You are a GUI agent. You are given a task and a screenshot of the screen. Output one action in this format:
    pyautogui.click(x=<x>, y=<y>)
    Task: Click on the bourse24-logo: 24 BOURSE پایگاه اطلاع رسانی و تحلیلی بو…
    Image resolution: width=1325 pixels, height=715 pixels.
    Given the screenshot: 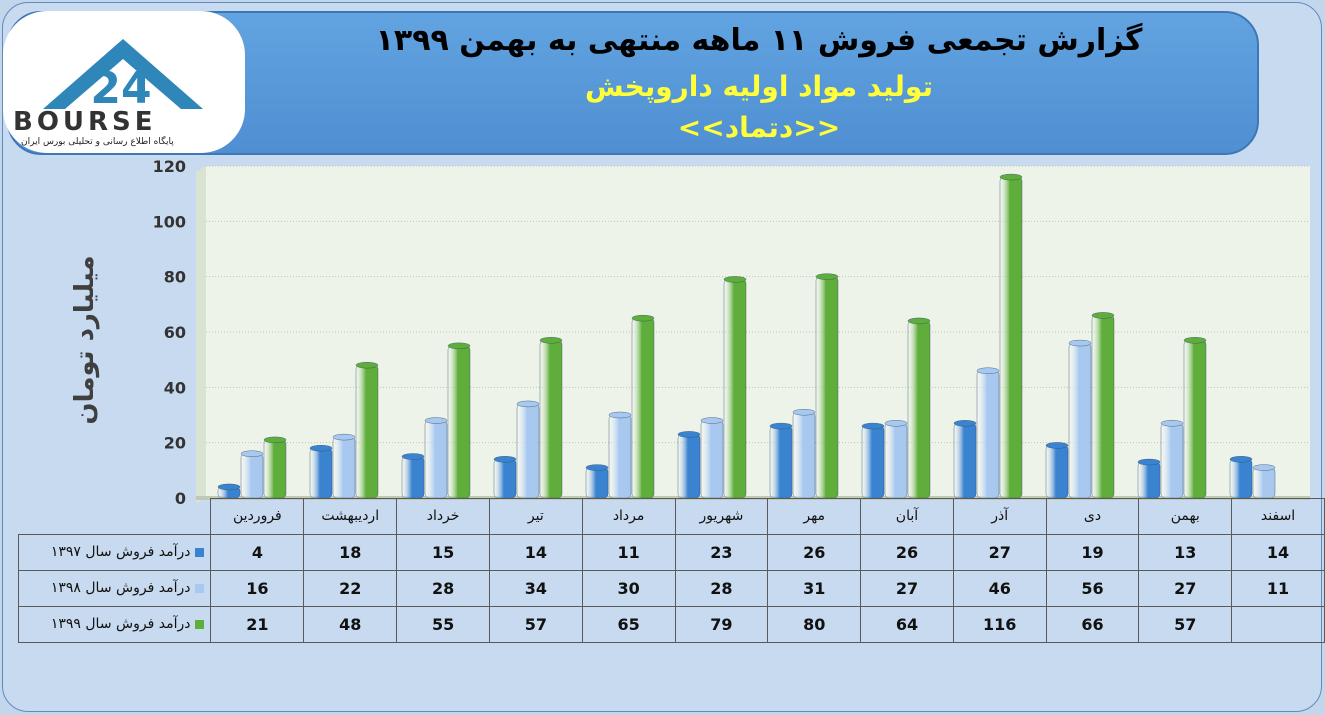 What is the action you would take?
    pyautogui.click(x=124, y=82)
    